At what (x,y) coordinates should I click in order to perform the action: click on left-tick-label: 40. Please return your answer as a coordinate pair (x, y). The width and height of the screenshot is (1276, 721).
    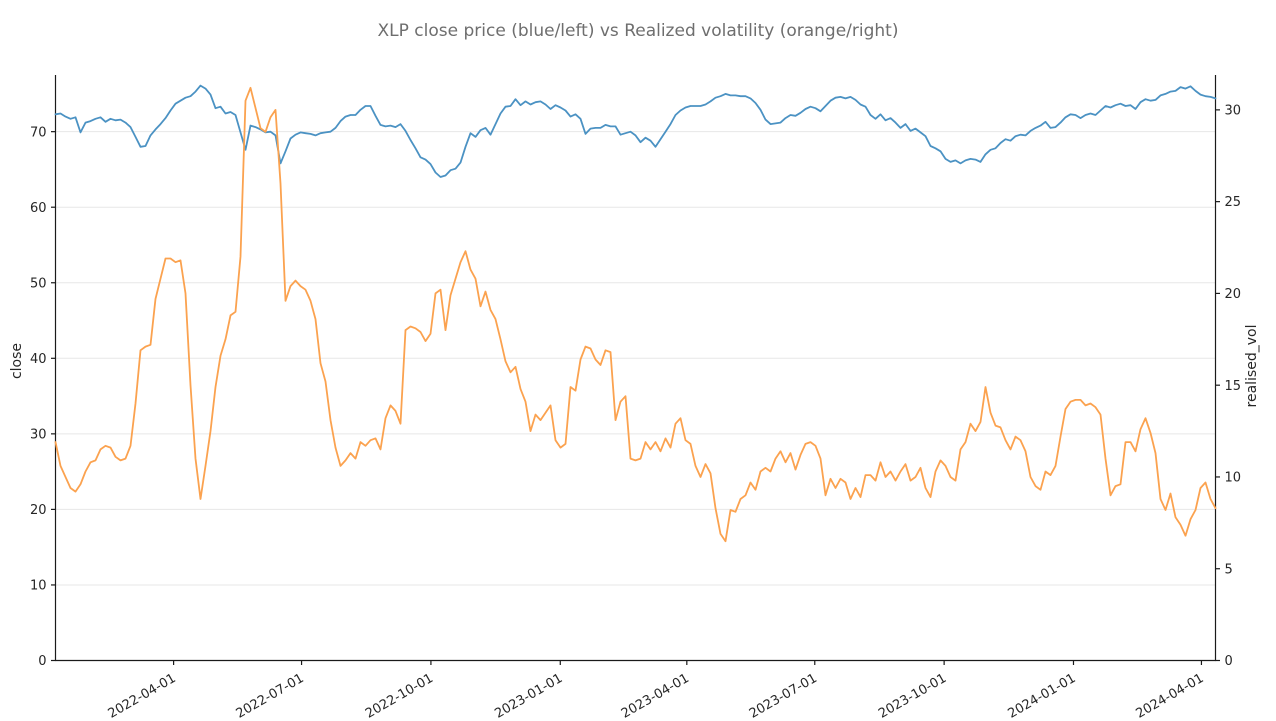
    Looking at the image, I should click on (38, 359).